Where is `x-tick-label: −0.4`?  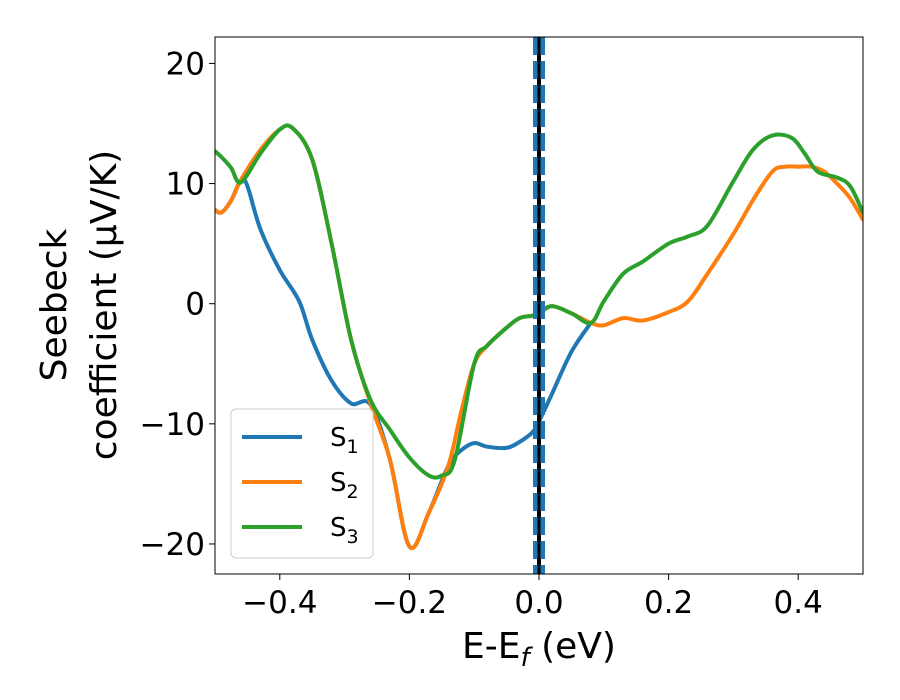
x-tick-label: −0.4 is located at coordinates (279, 603).